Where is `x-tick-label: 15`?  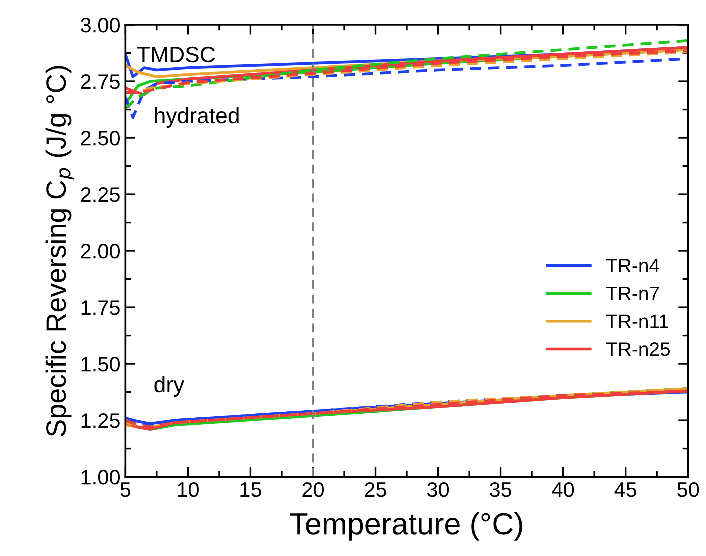
x-tick-label: 15 is located at coordinates (251, 490).